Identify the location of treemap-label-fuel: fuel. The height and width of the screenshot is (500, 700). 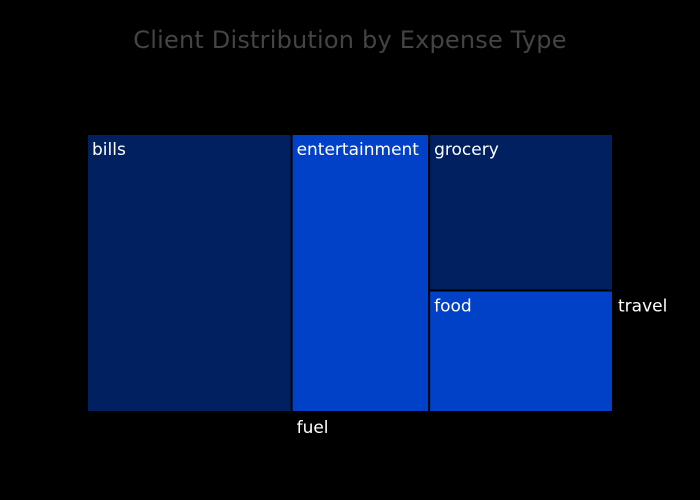
(313, 428).